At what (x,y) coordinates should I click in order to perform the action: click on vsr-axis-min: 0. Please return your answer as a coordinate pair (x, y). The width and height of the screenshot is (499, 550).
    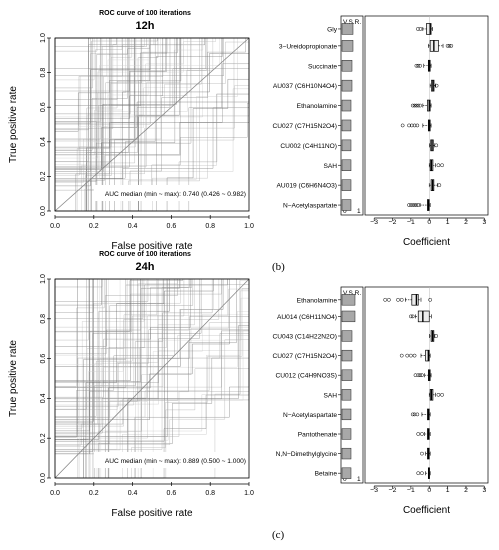
    Looking at the image, I should click on (345, 479).